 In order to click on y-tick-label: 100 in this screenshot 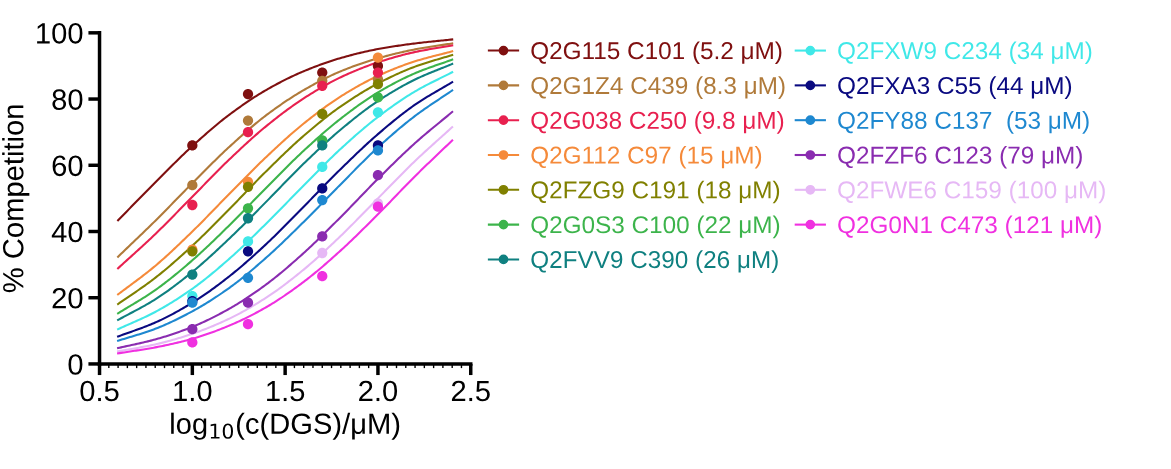, I will do `click(60, 33)`.